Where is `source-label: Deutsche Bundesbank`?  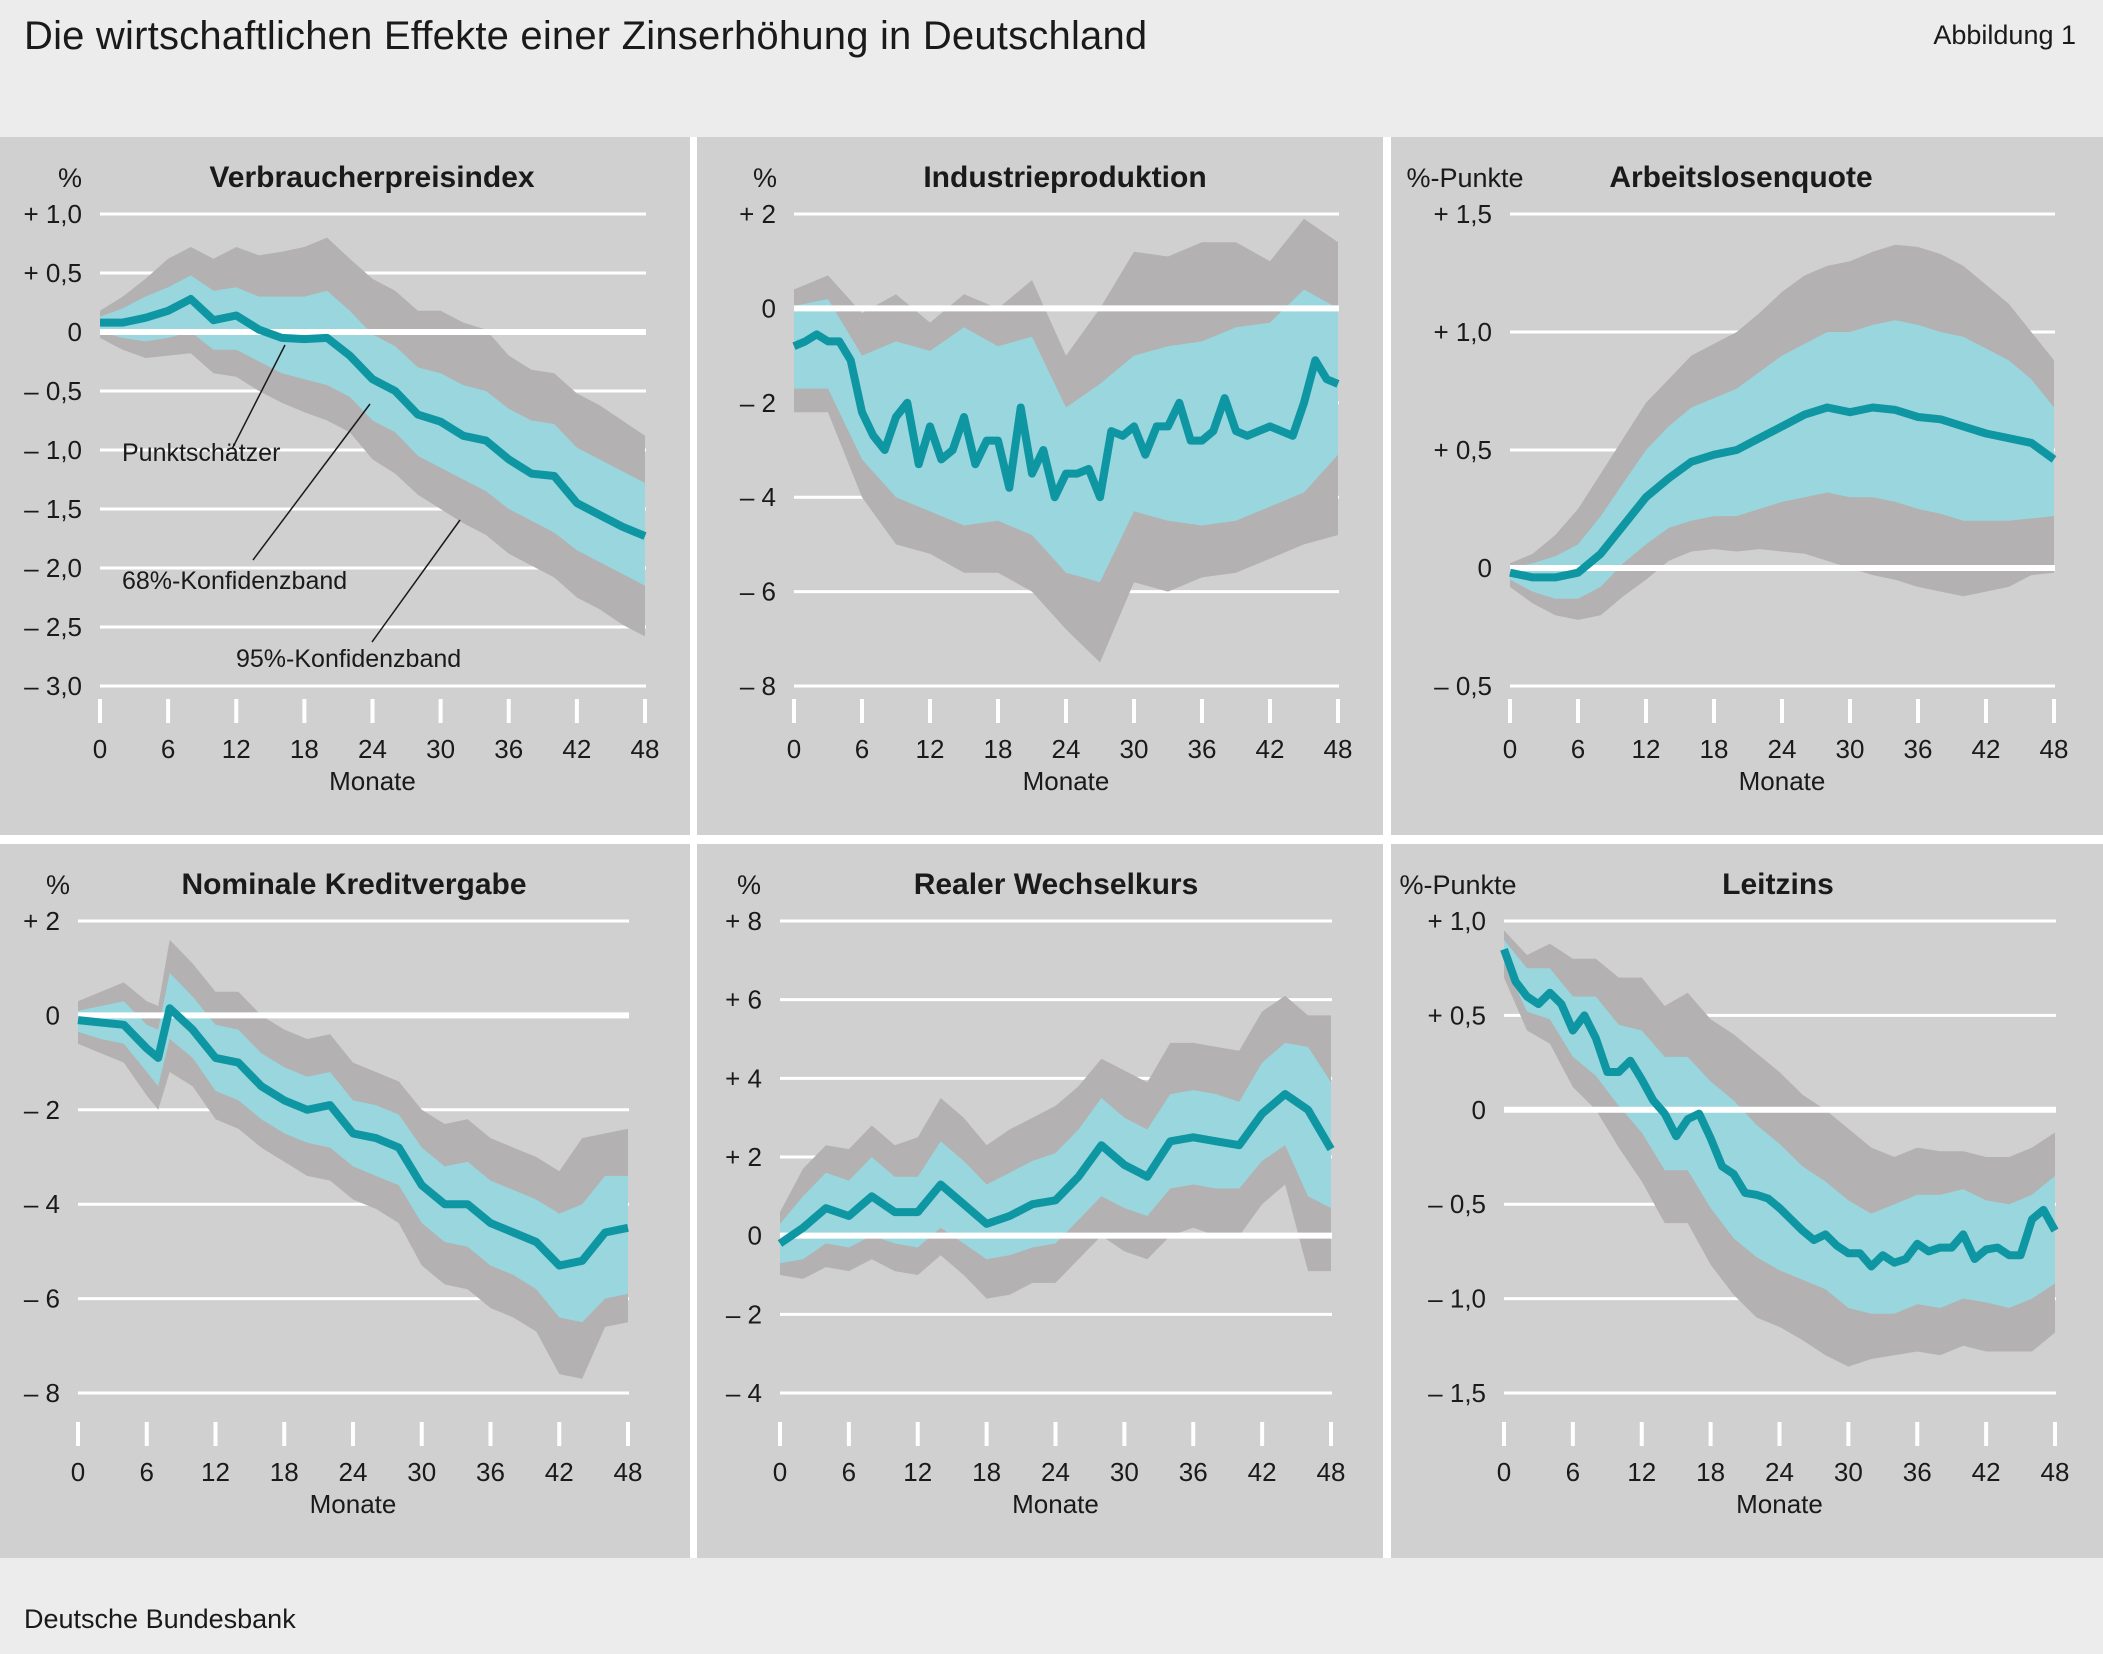
source-label: Deutsche Bundesbank is located at coordinates (160, 1619).